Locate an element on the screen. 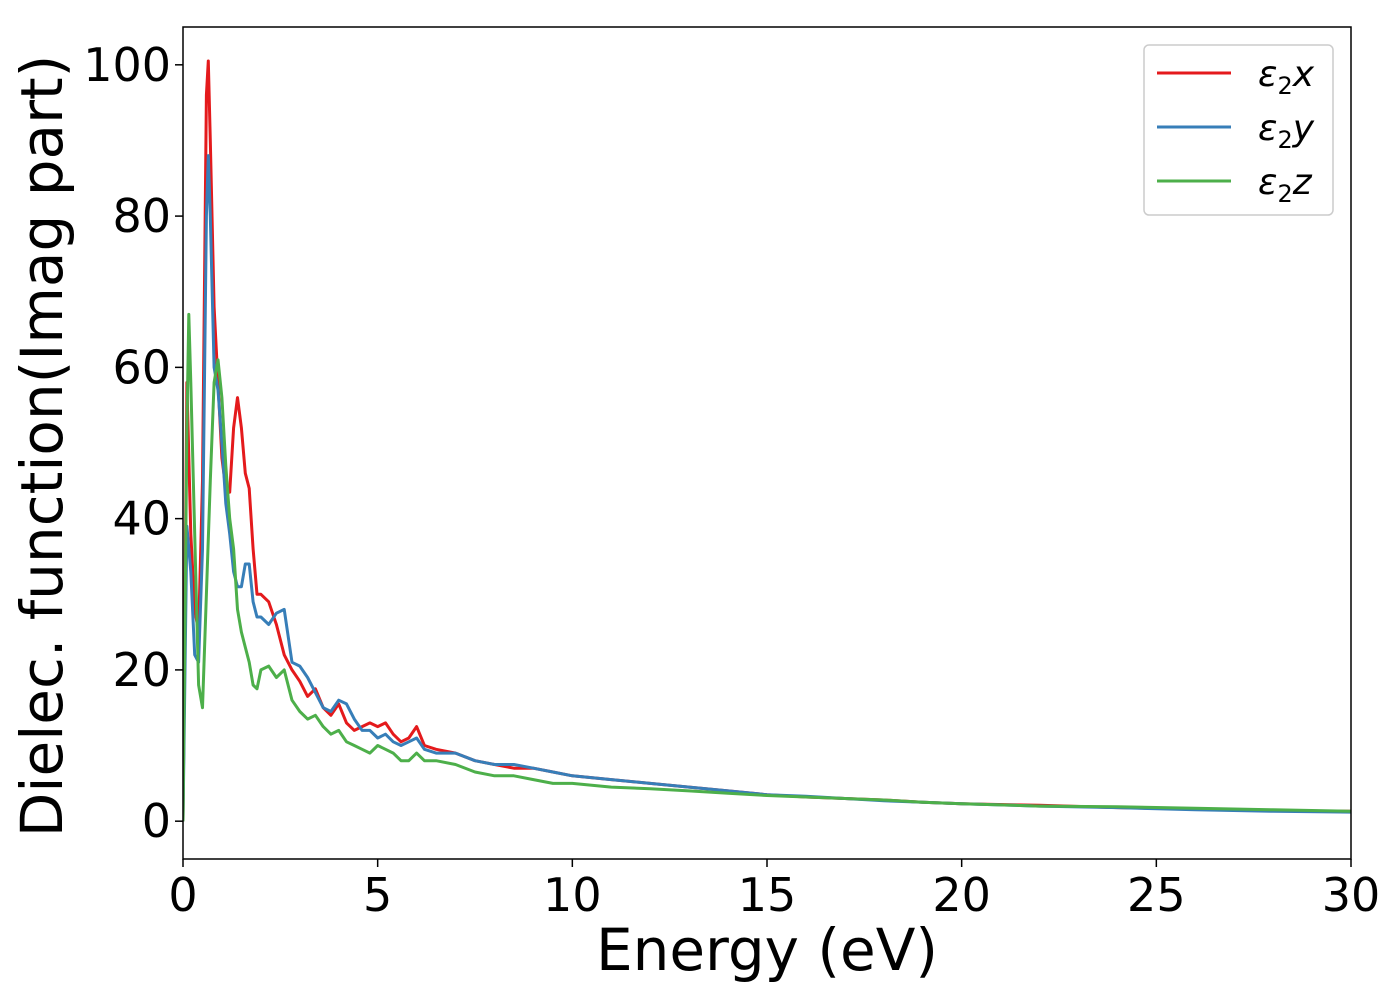 The height and width of the screenshot is (1000, 1400). x-tick-label: 5 is located at coordinates (377, 895).